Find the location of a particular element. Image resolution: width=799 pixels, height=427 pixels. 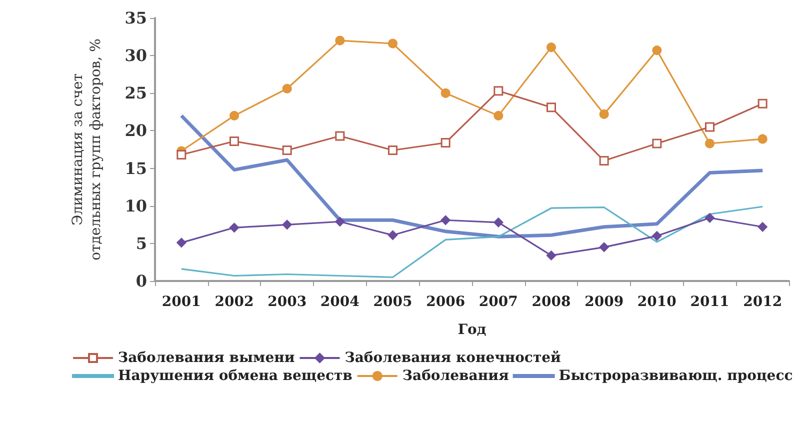

x-tick-label: 2004 is located at coordinates (340, 302).